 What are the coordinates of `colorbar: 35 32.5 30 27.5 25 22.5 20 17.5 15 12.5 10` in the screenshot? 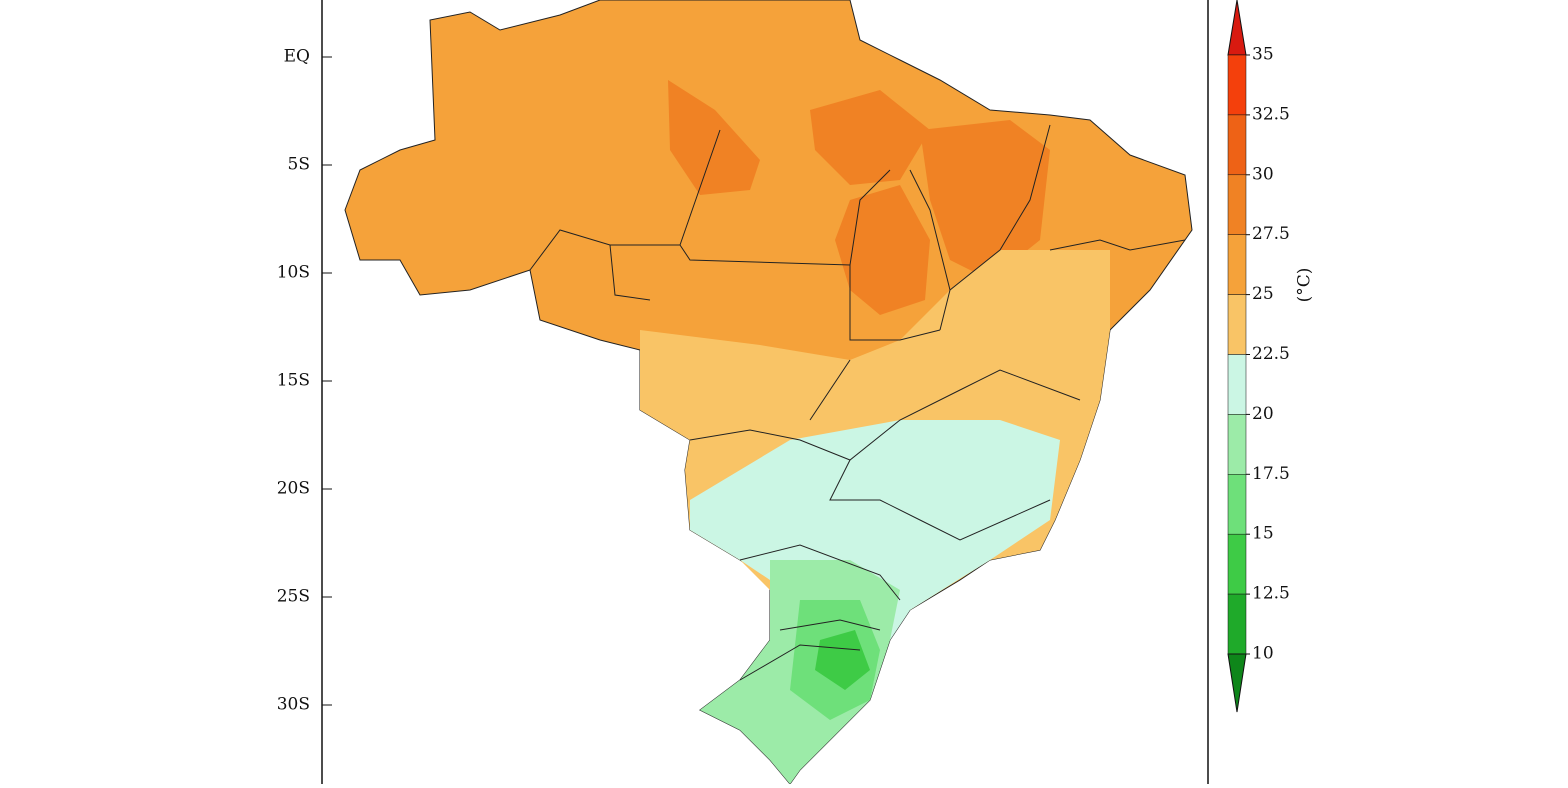 It's located at (1258, 356).